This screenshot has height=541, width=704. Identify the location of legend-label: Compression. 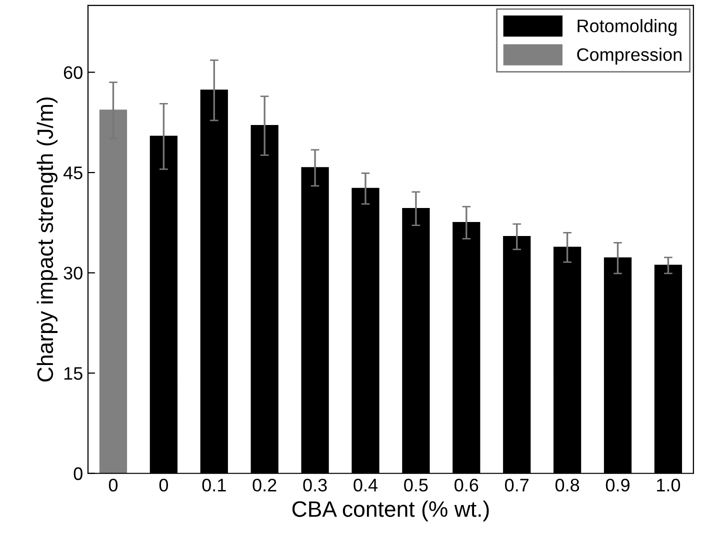
(629, 56).